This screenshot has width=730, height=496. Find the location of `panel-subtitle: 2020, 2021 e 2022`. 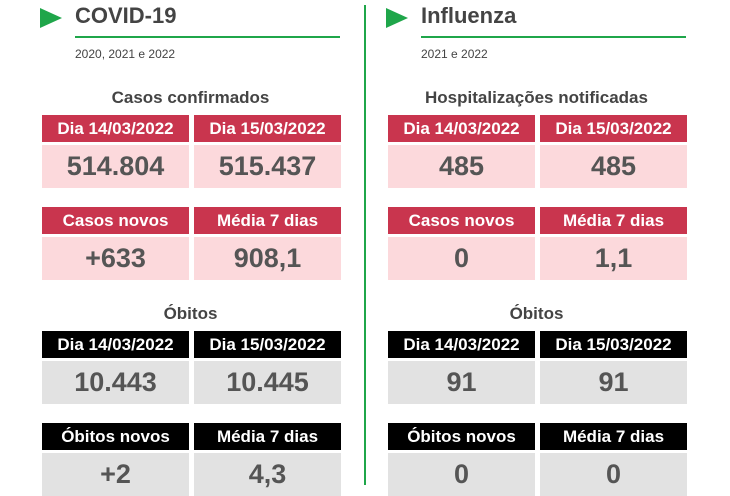

panel-subtitle: 2020, 2021 e 2022 is located at coordinates (125, 54).